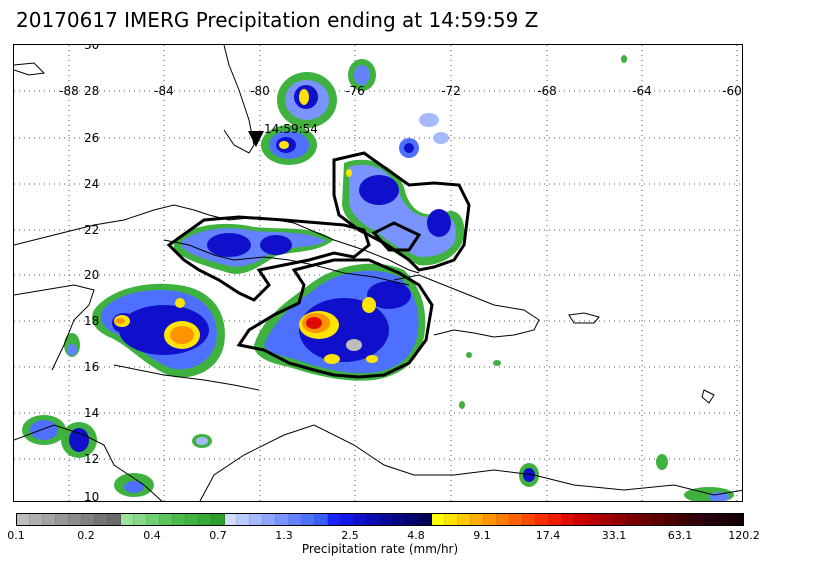 This screenshot has height=571, width=826. I want to click on lon-label: -80, so click(260, 91).